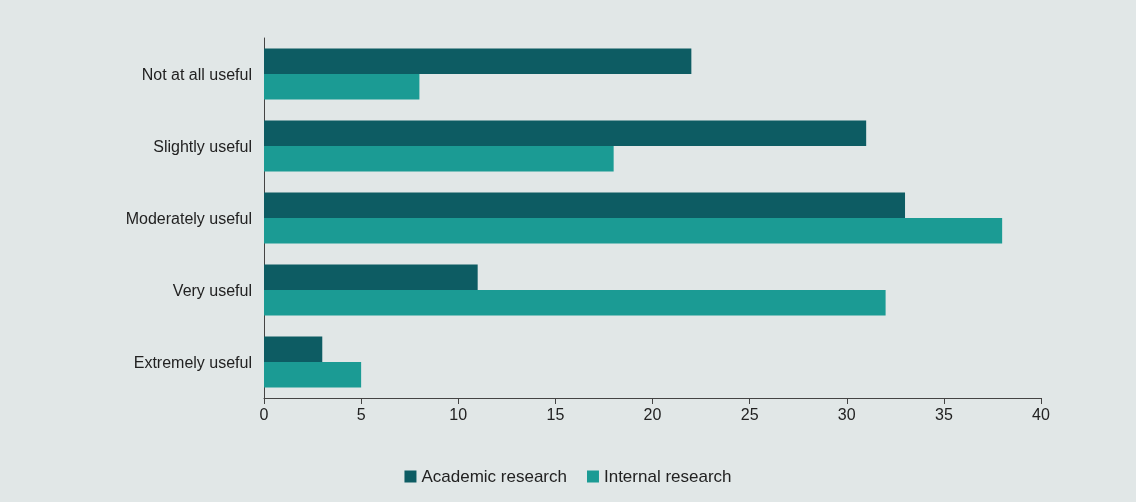 Image resolution: width=1136 pixels, height=502 pixels. Describe the element at coordinates (667, 476) in the screenshot. I see `legend-label: Internal research` at that location.